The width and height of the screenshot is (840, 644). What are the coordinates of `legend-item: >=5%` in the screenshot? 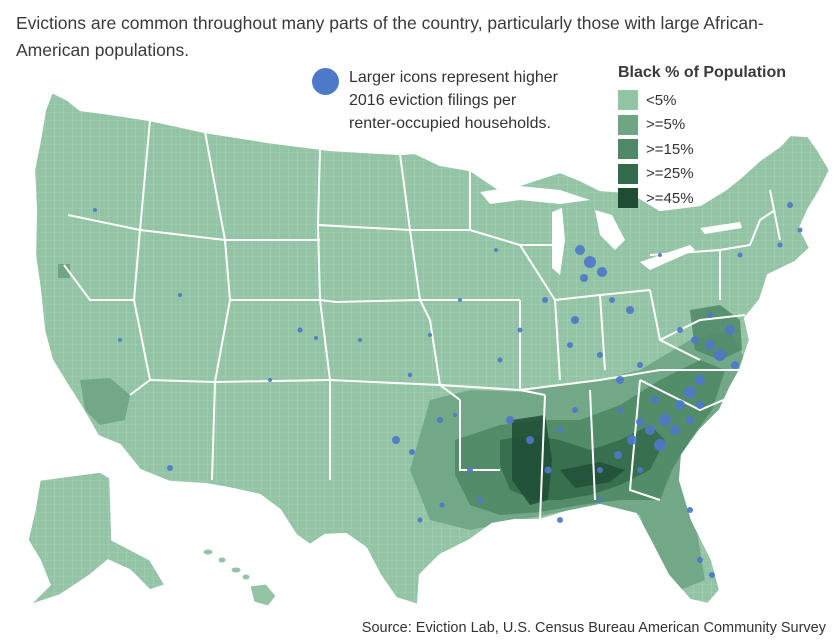 It's located at (702, 125).